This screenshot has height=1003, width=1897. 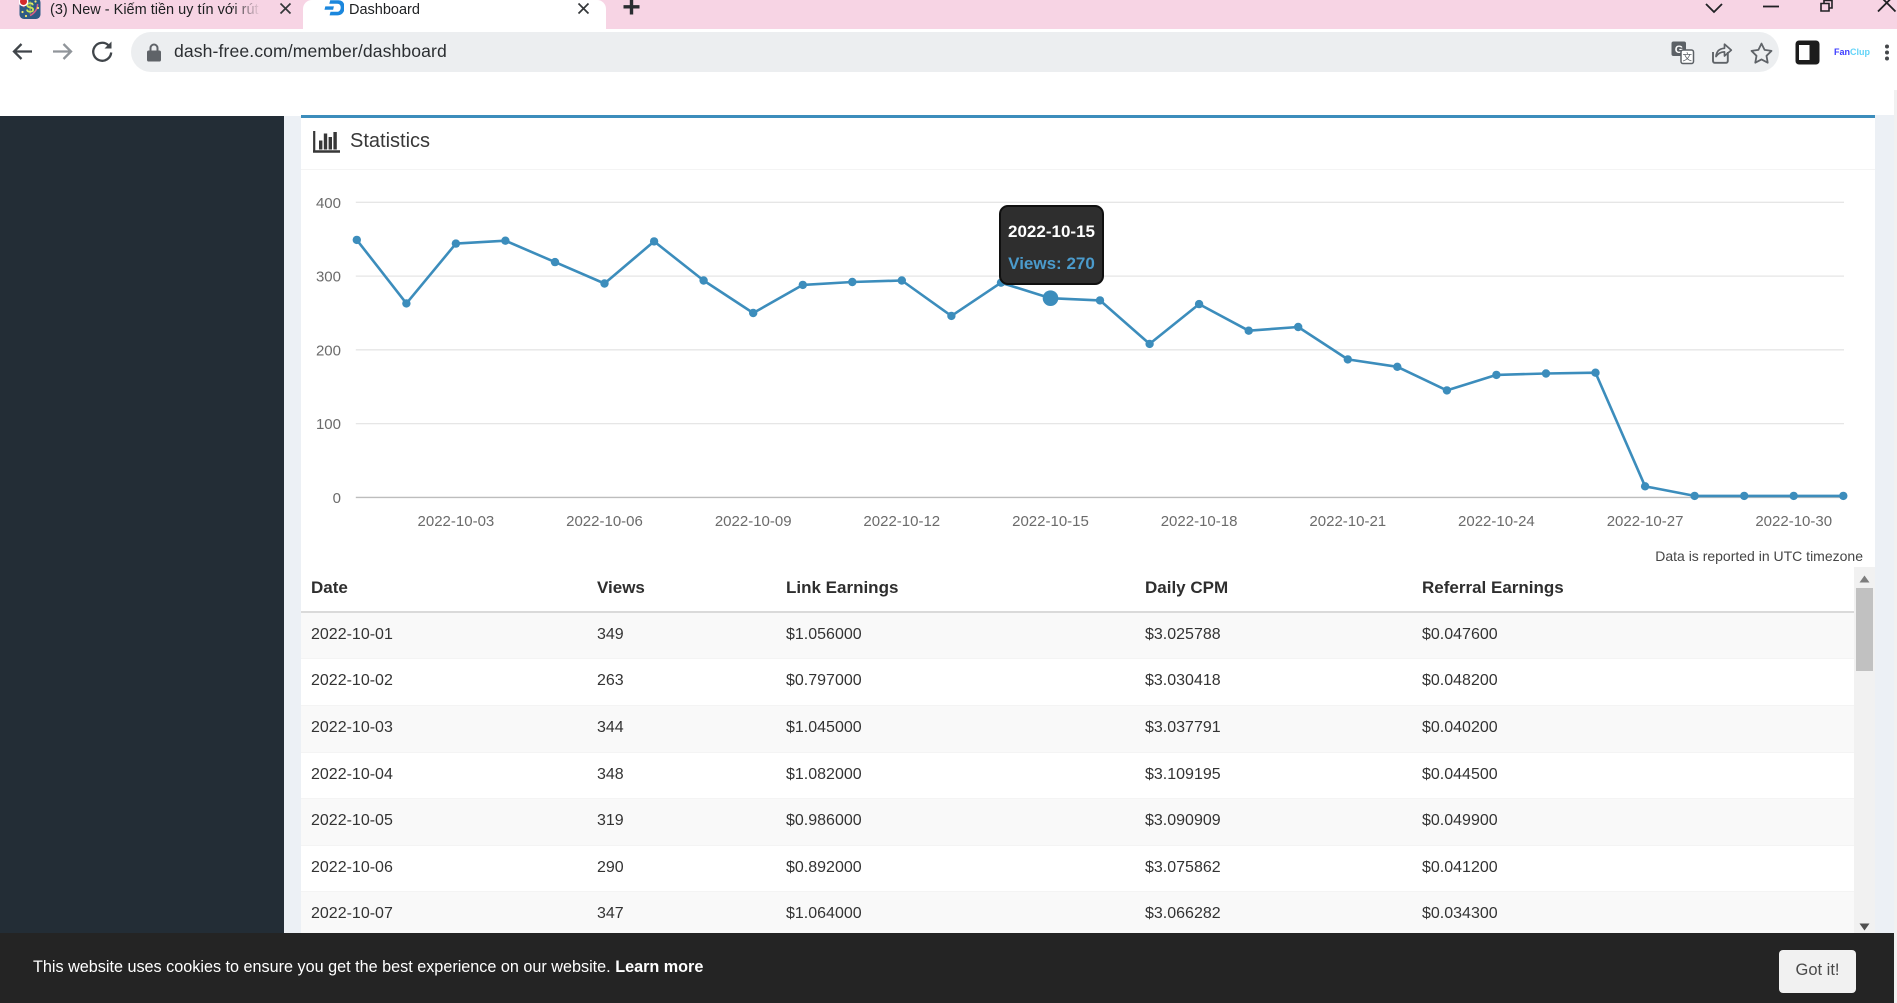 I want to click on svg-text: 400, so click(x=328, y=203).